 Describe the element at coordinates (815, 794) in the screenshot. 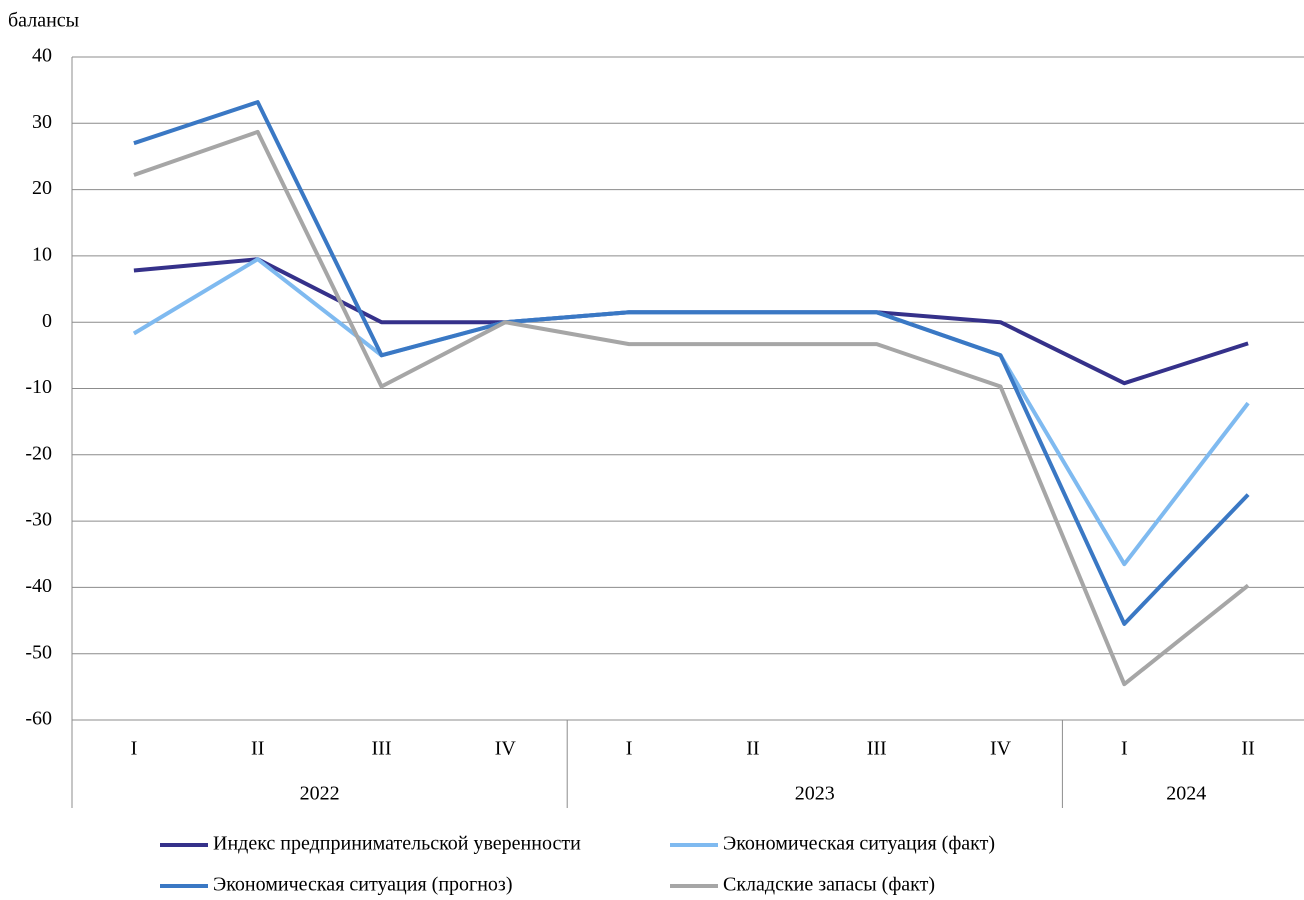

I see `x-group-label: 2023` at that location.